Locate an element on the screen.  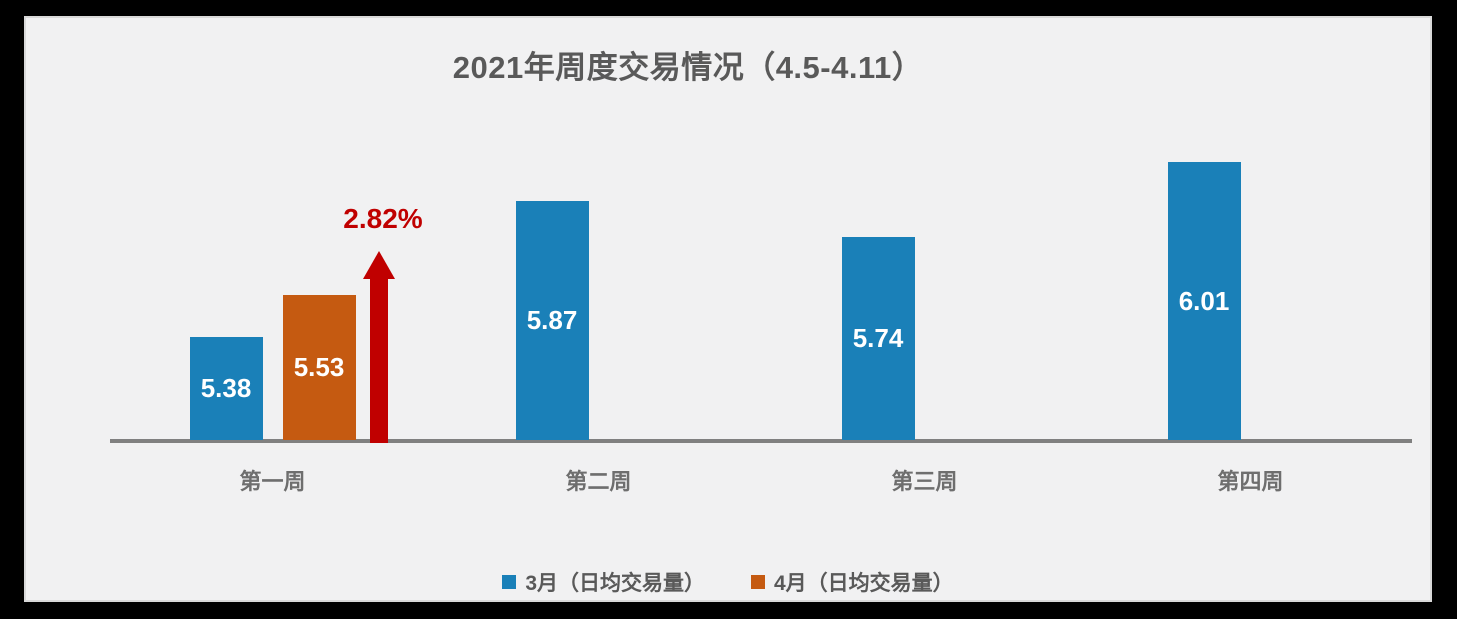
x-axis-label-week4: 第四周 is located at coordinates (1250, 481).